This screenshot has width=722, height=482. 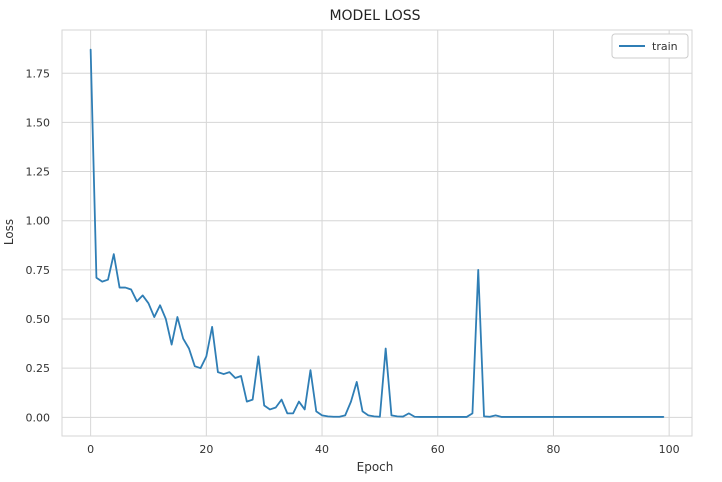 I want to click on y-tick-label: 1.75, so click(x=38, y=73).